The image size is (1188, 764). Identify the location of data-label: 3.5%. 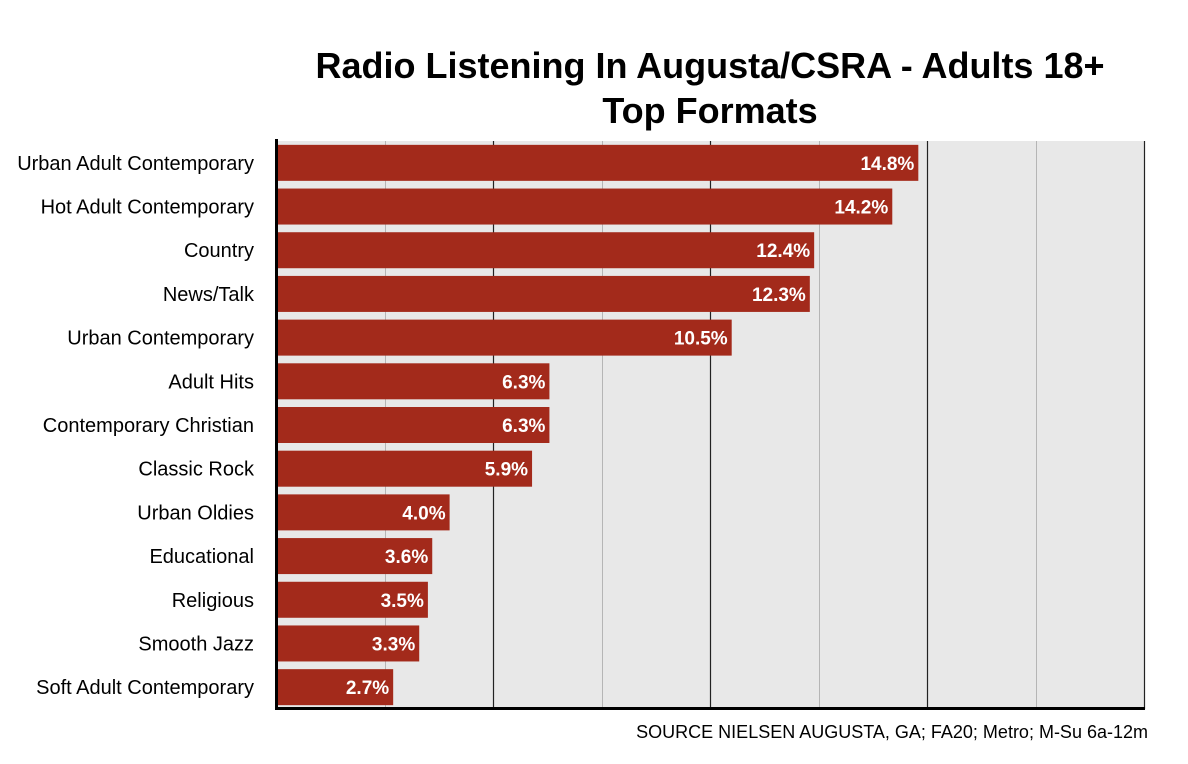
(402, 601).